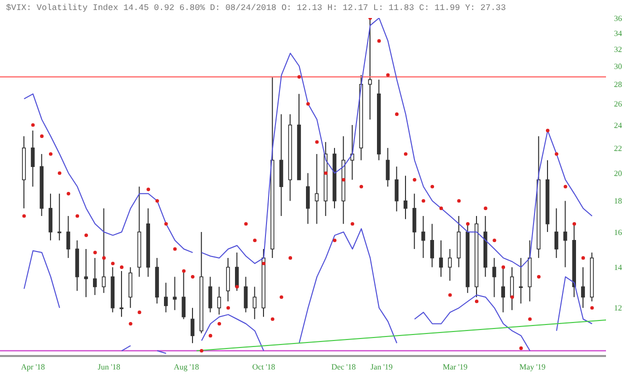 The width and height of the screenshot is (640, 378). What do you see at coordinates (618, 85) in the screenshot?
I see `y-tick-label: 28` at bounding box center [618, 85].